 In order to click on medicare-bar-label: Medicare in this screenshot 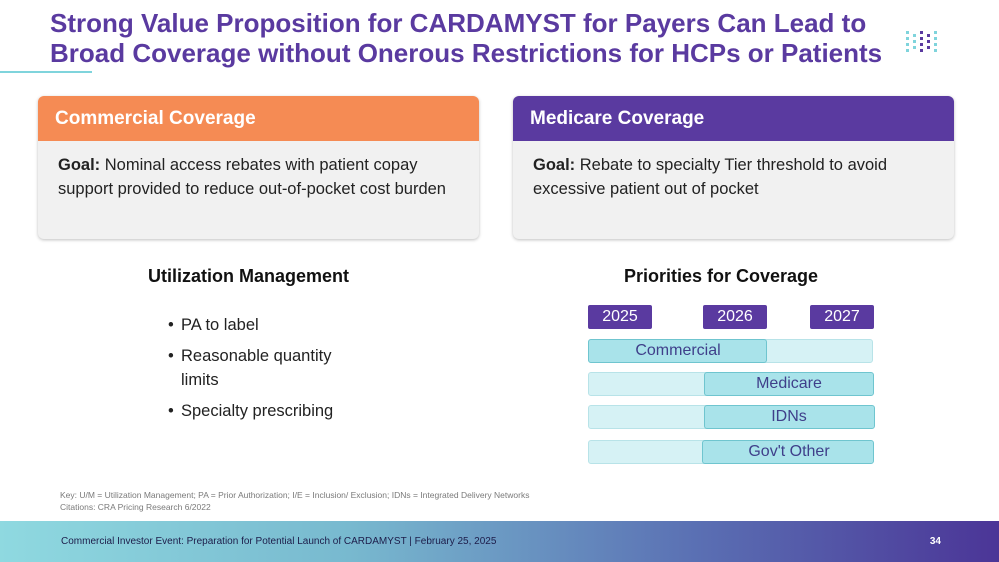, I will do `click(789, 383)`.